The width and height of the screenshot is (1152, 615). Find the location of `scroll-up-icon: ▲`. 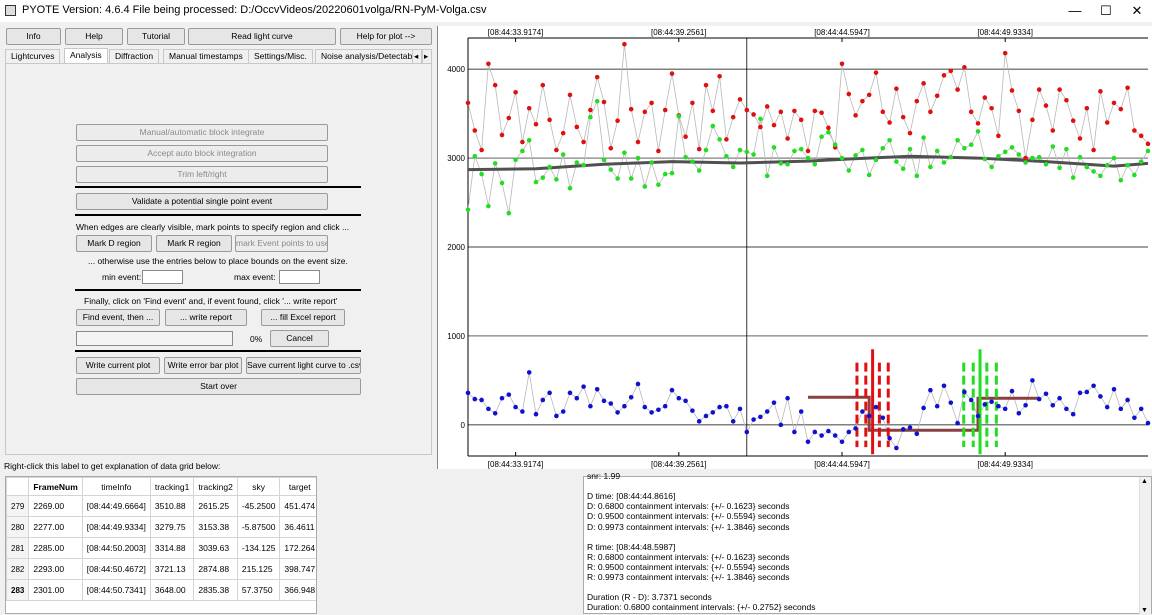

scroll-up-icon: ▲ is located at coordinates (1144, 481).